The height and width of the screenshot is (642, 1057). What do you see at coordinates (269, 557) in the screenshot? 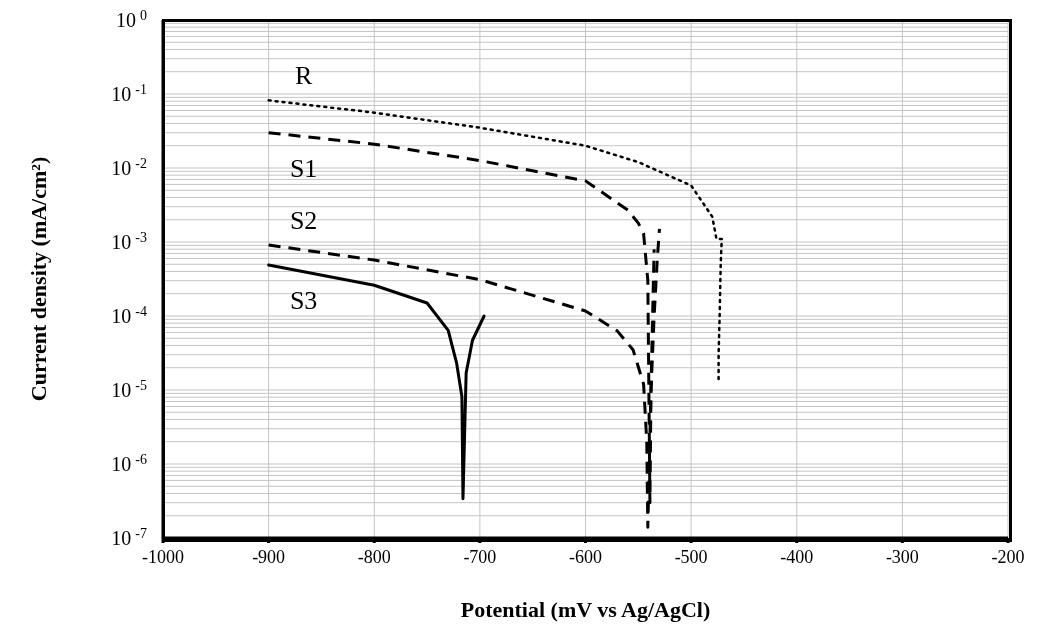
I see `x-tick-label: -900` at bounding box center [269, 557].